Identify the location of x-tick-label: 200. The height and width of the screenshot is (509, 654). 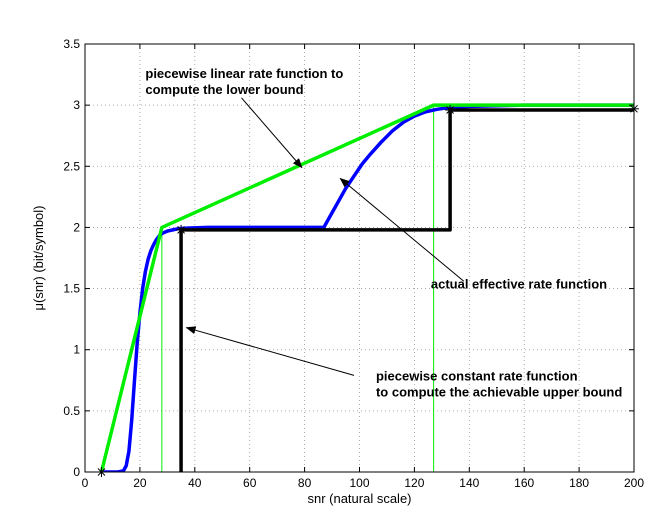
(634, 483).